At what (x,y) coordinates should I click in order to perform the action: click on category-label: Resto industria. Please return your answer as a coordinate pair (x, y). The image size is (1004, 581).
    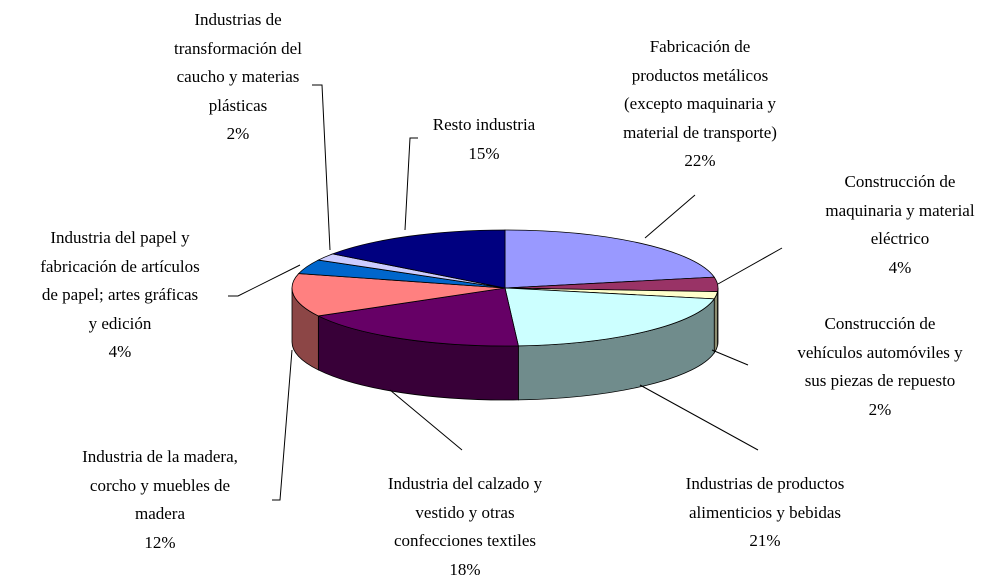
    Looking at the image, I should click on (484, 124).